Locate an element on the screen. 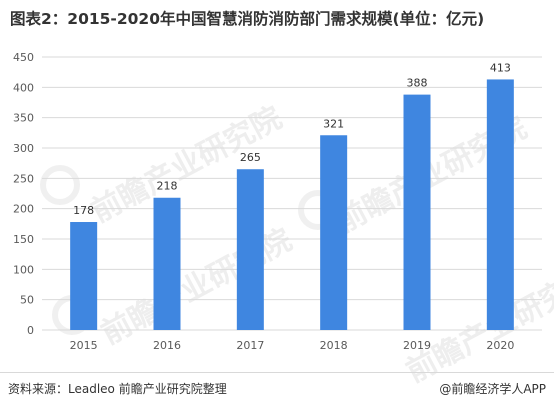 This screenshot has height=409, width=554. y-tick-label: 200 is located at coordinates (23, 209).